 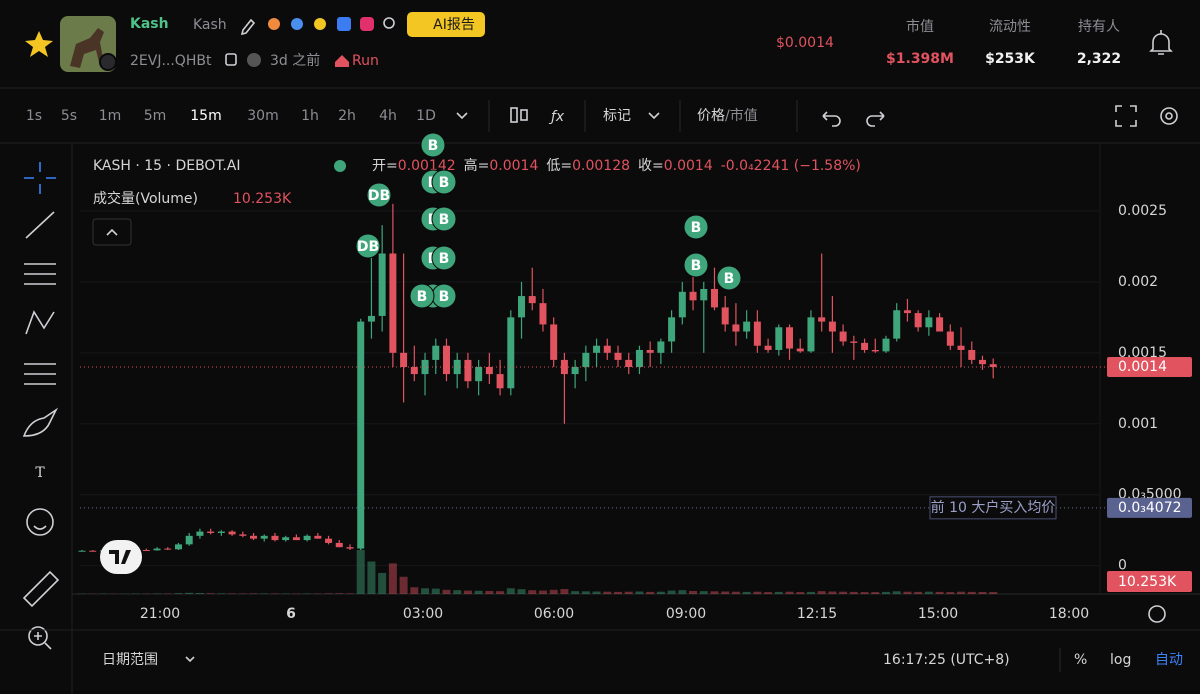 I want to click on interval-dropdown, so click(x=462, y=116).